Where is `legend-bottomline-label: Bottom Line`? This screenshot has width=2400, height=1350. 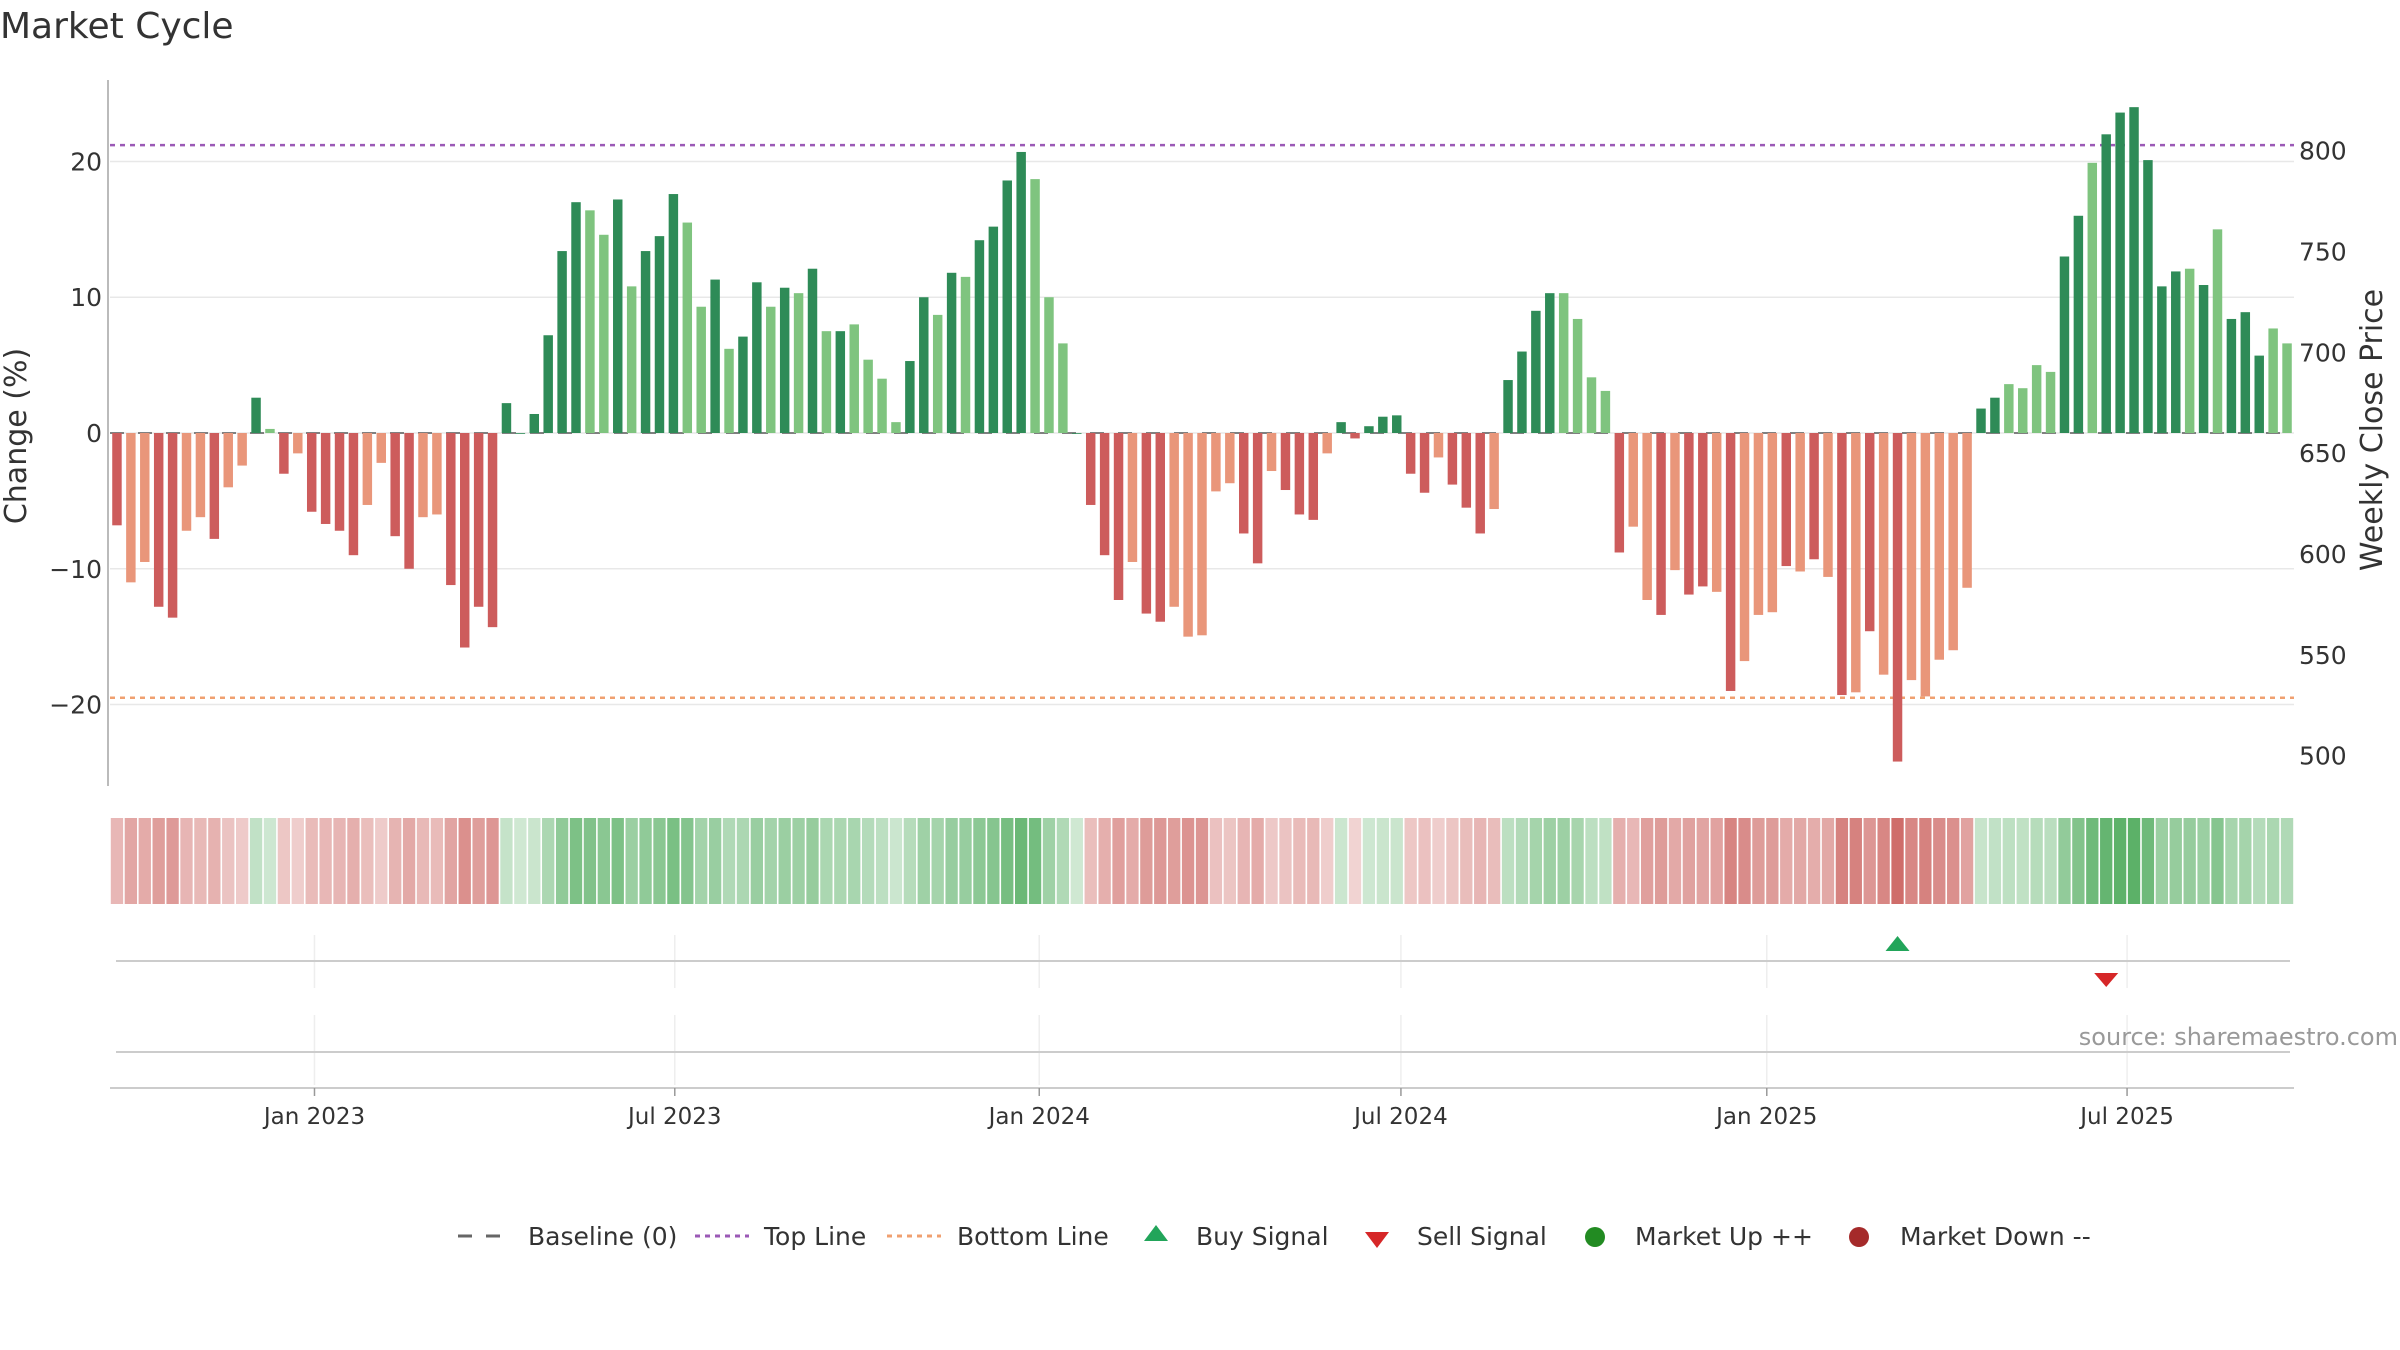 legend-bottomline-label: Bottom Line is located at coordinates (1033, 1236).